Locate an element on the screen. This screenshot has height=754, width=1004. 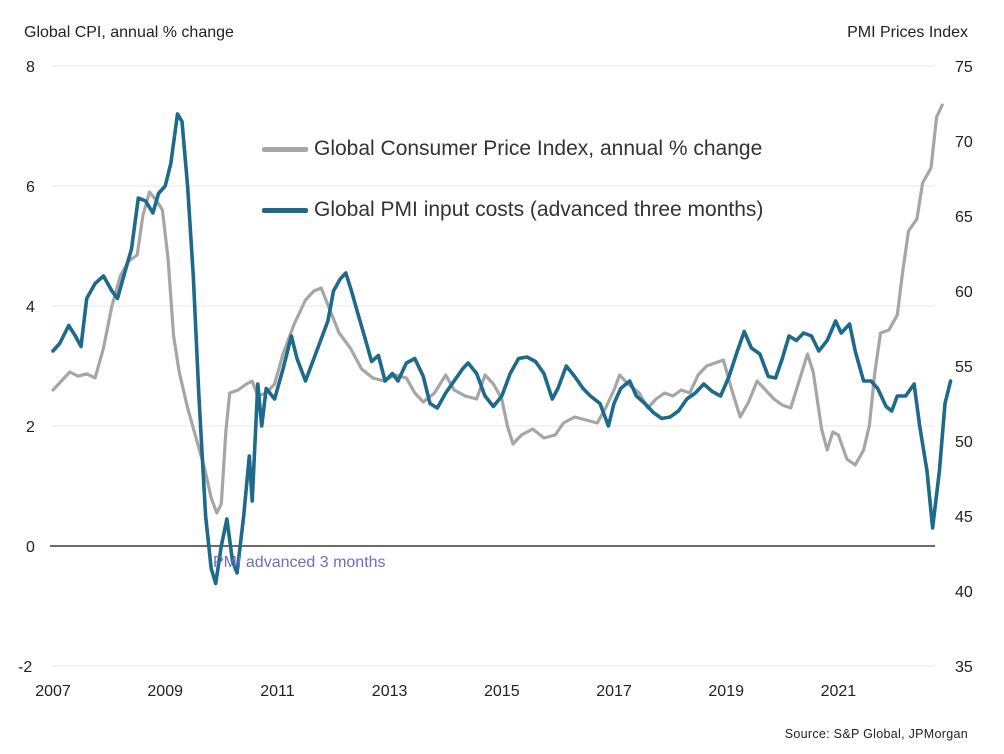
left-tick-label: 2 is located at coordinates (30, 427).